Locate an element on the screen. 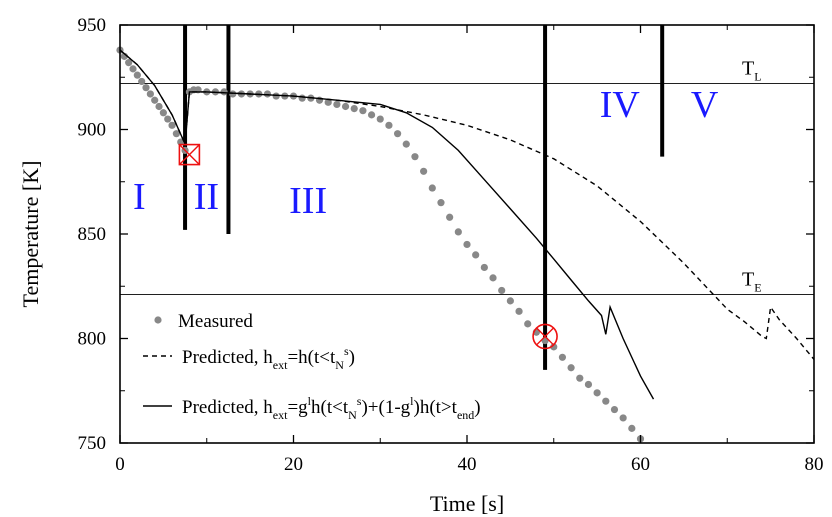 The image size is (832, 517). region-label-ii: II is located at coordinates (206, 197).